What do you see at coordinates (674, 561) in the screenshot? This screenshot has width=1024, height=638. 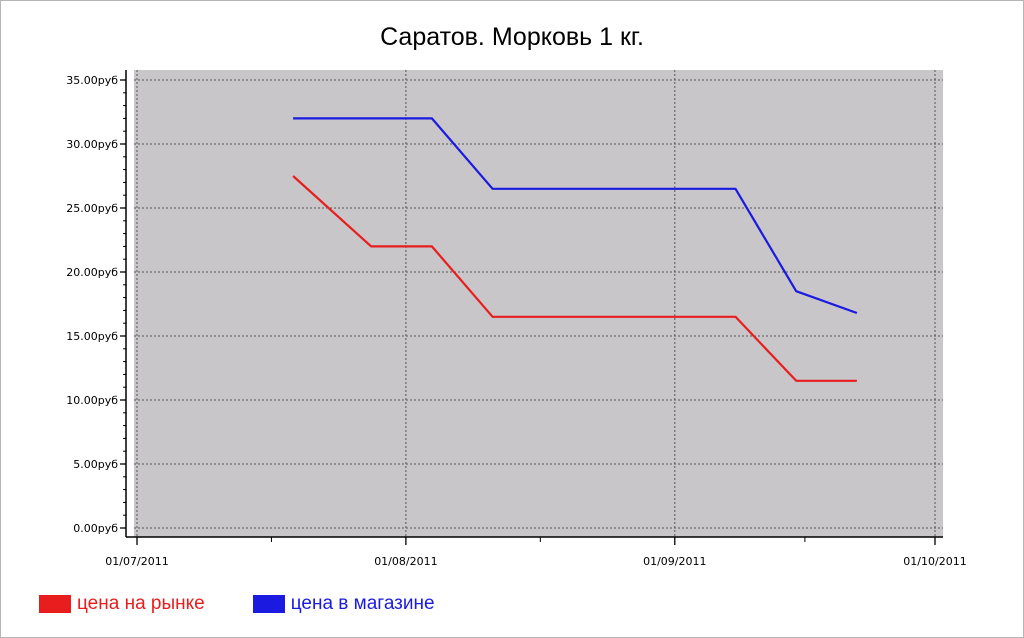 I see `x-tick-label: 01/09/2011` at bounding box center [674, 561].